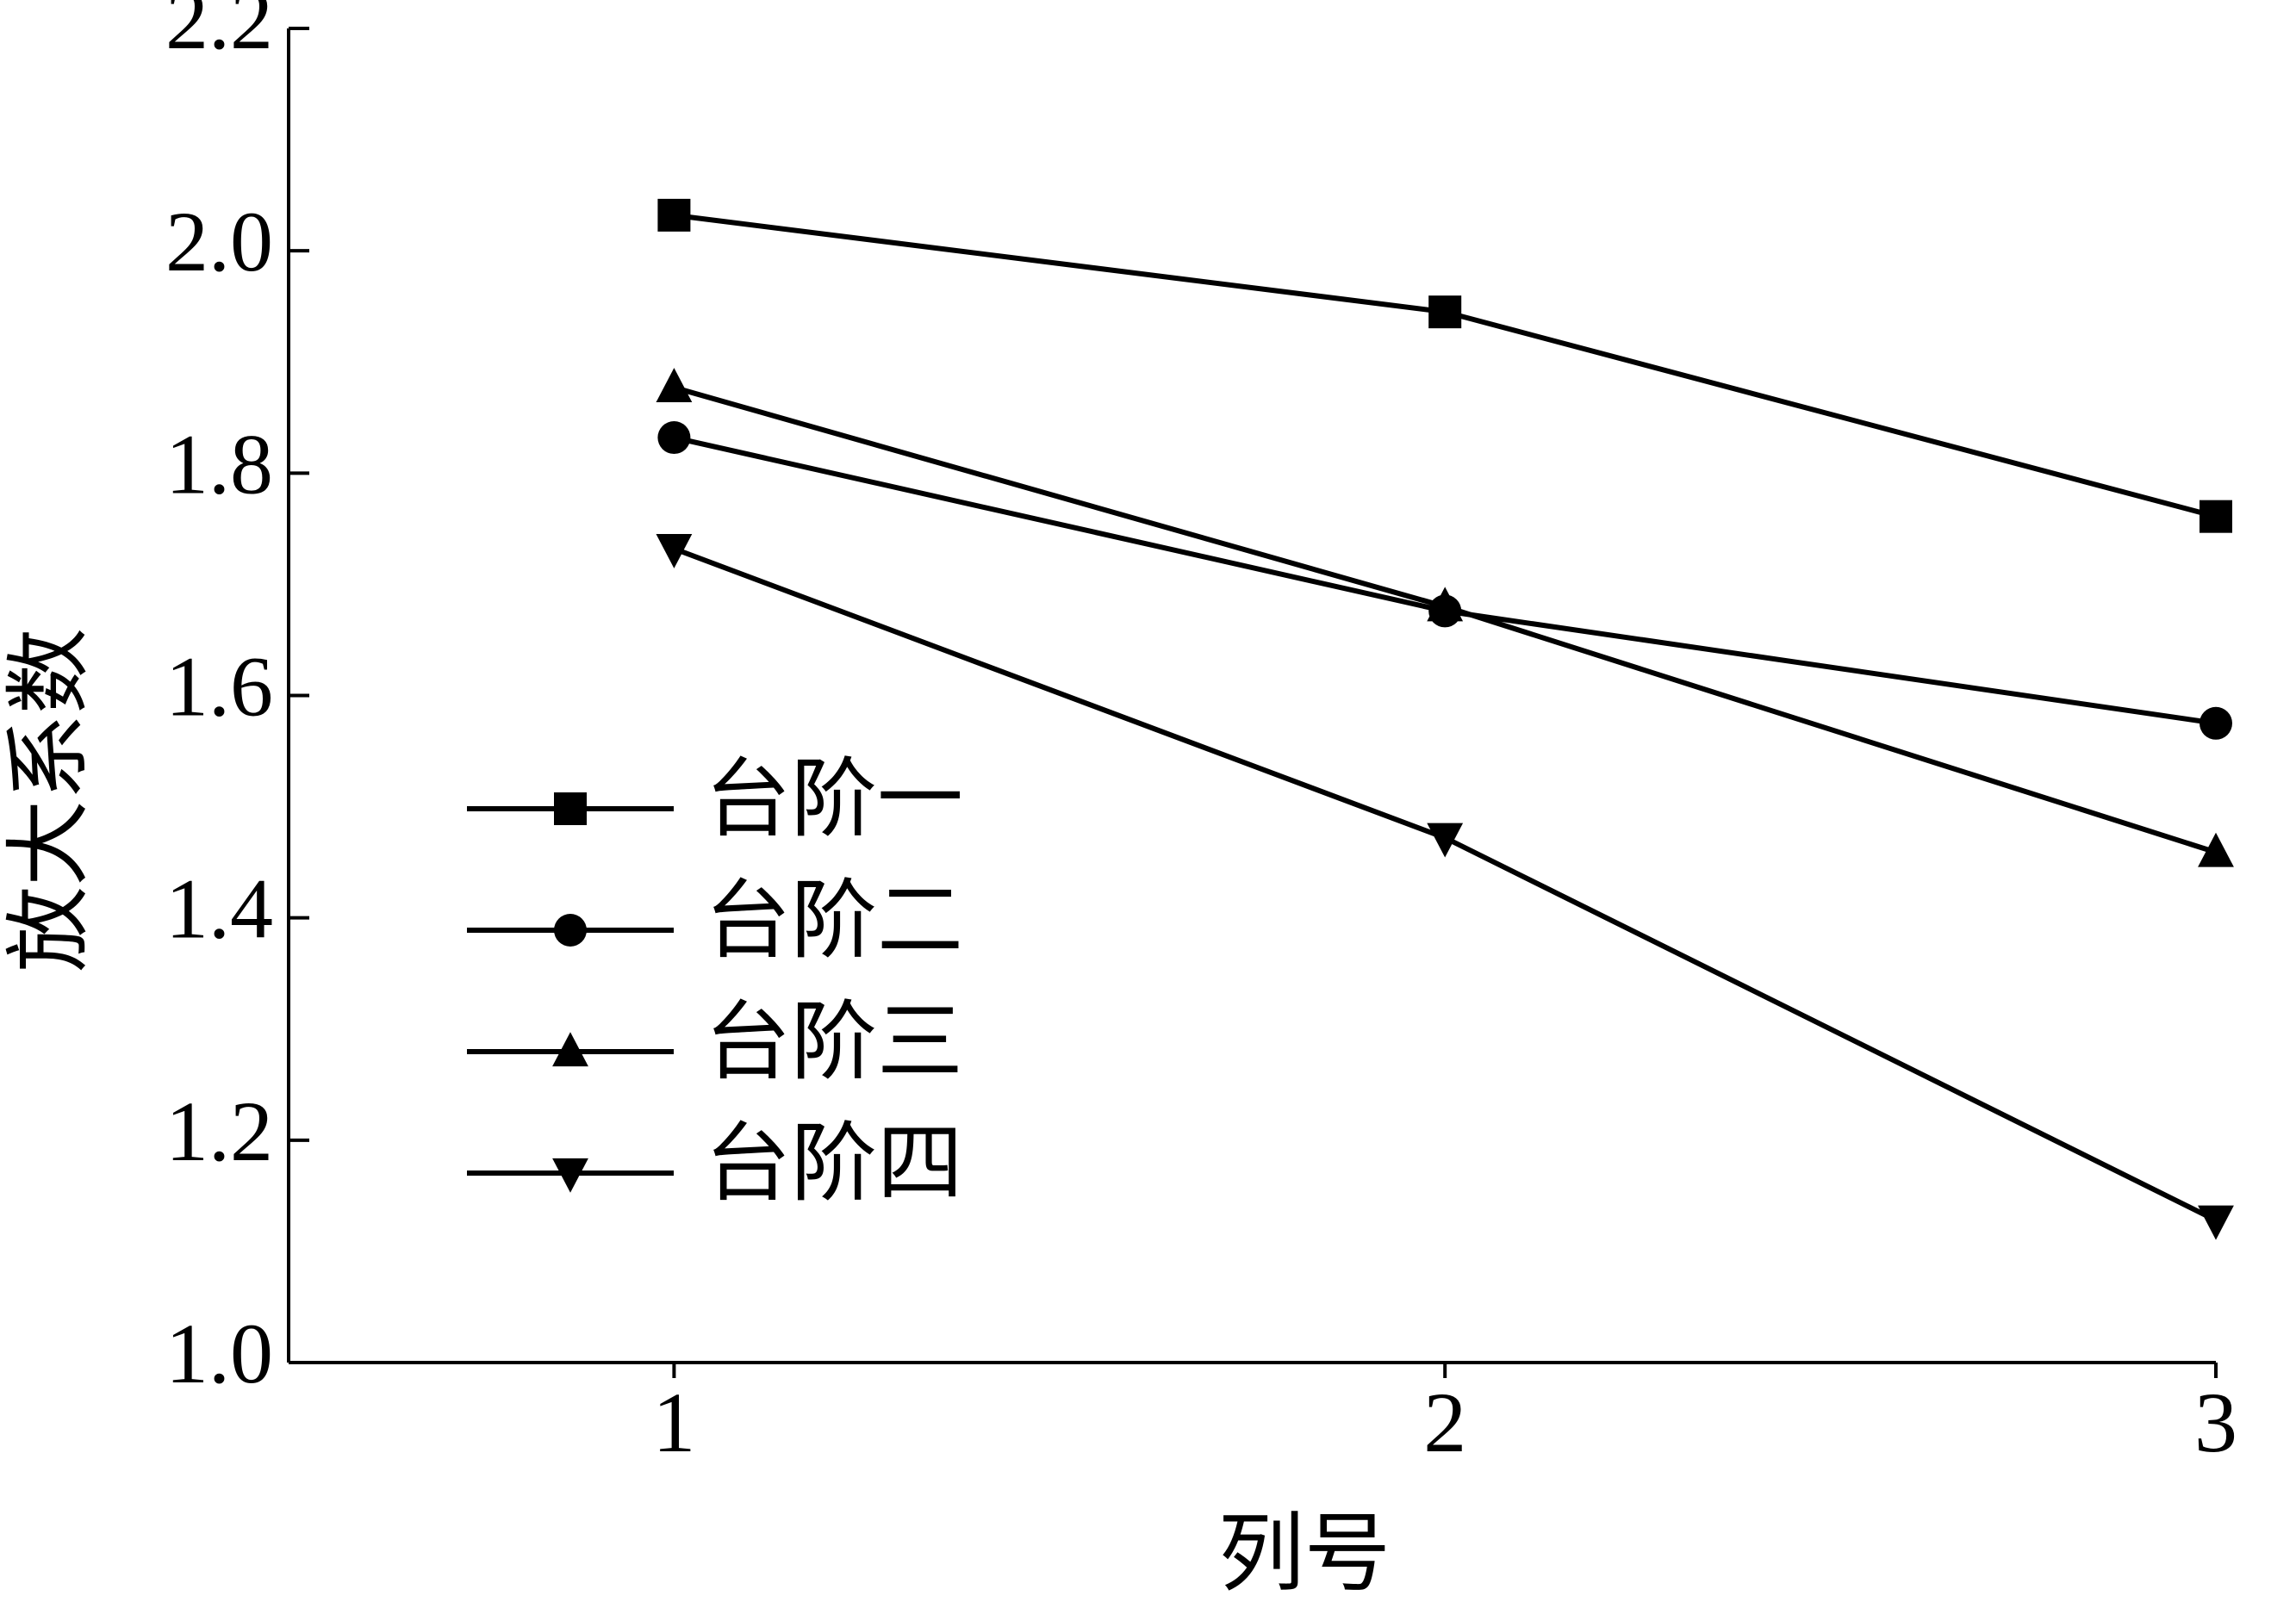 This screenshot has width=2296, height=1602. What do you see at coordinates (673, 1422) in the screenshot?
I see `x-tick-label: 1` at bounding box center [673, 1422].